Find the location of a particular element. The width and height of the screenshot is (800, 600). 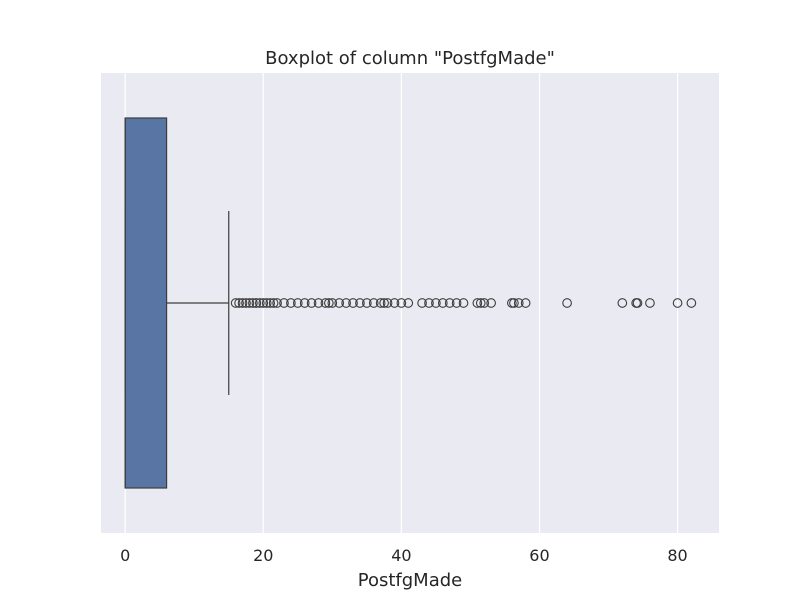

x-tick-label: 80 is located at coordinates (677, 555).